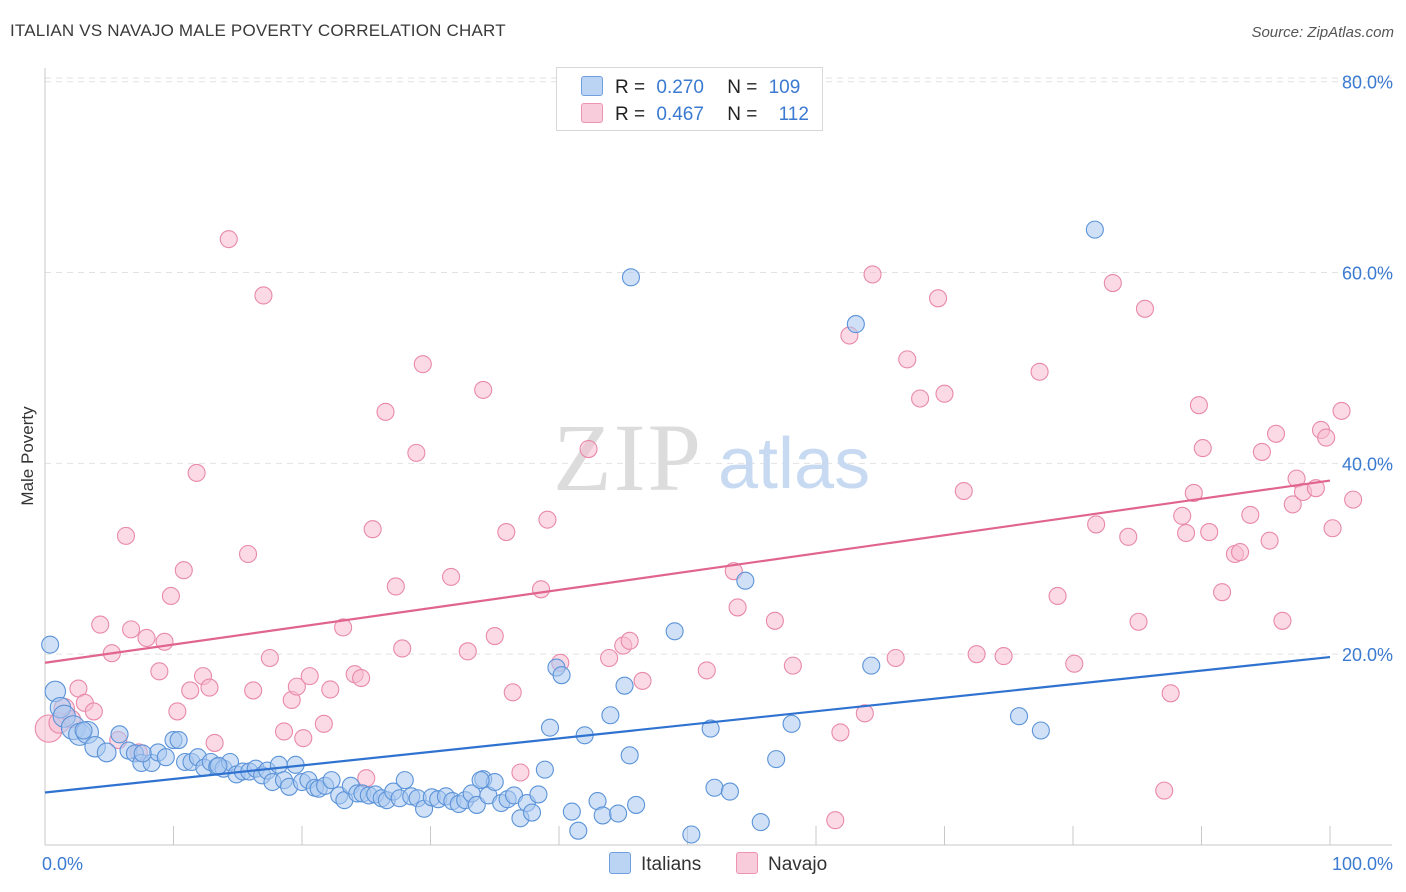  I want to click on legend-r-value: 0.467, so click(680, 114).